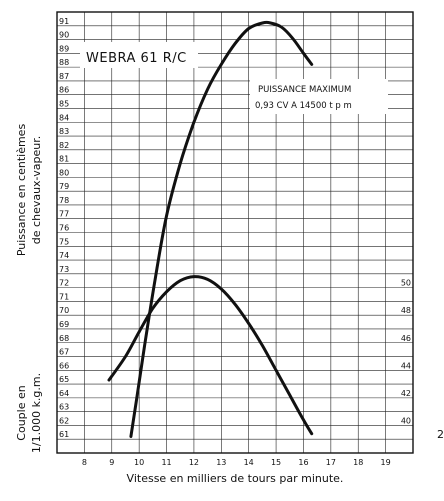  Describe the element at coordinates (194, 462) in the screenshot. I see `x-tick-label: 12` at that location.